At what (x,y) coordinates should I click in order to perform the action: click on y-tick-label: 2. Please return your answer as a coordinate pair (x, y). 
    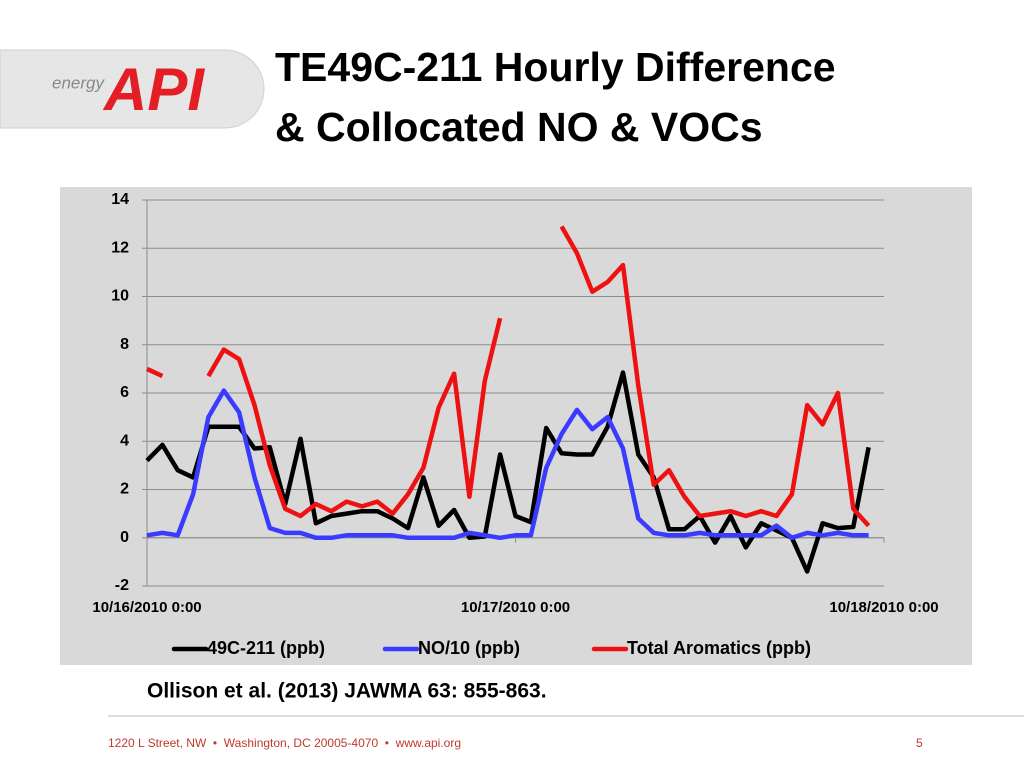
    Looking at the image, I should click on (124, 489).